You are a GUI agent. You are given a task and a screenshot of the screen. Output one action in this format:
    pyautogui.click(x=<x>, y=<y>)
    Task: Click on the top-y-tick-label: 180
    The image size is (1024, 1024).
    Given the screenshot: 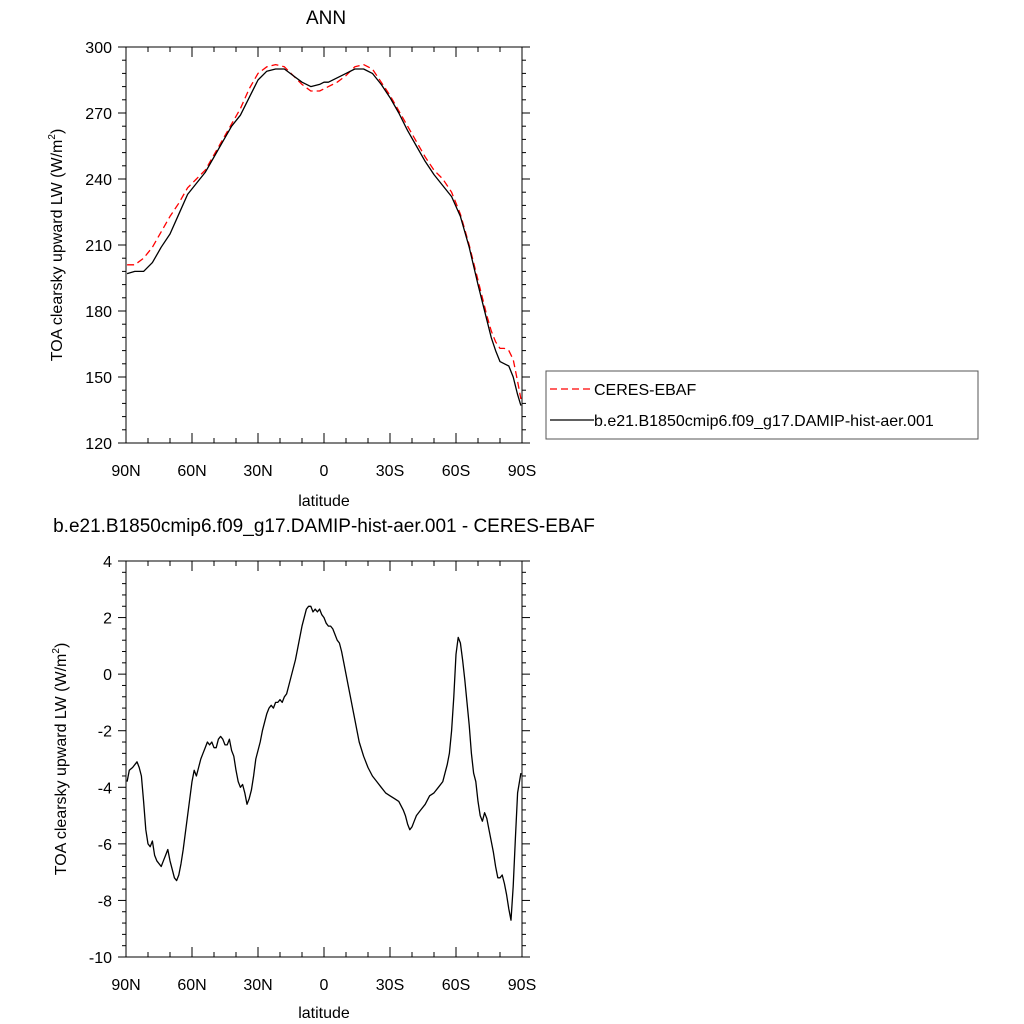 What is the action you would take?
    pyautogui.click(x=98, y=312)
    